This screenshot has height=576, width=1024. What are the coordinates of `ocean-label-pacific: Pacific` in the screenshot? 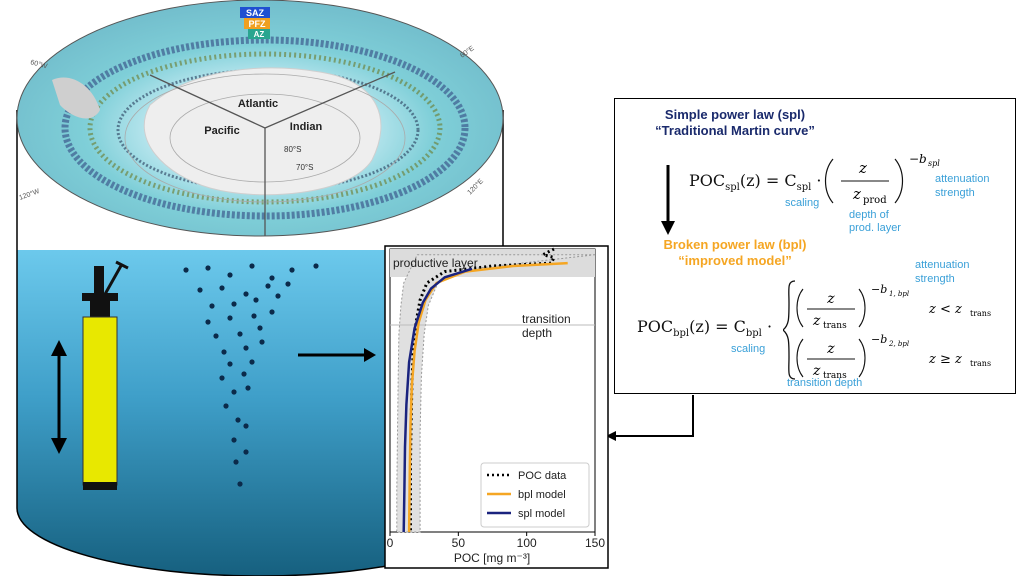 It's located at (221, 131).